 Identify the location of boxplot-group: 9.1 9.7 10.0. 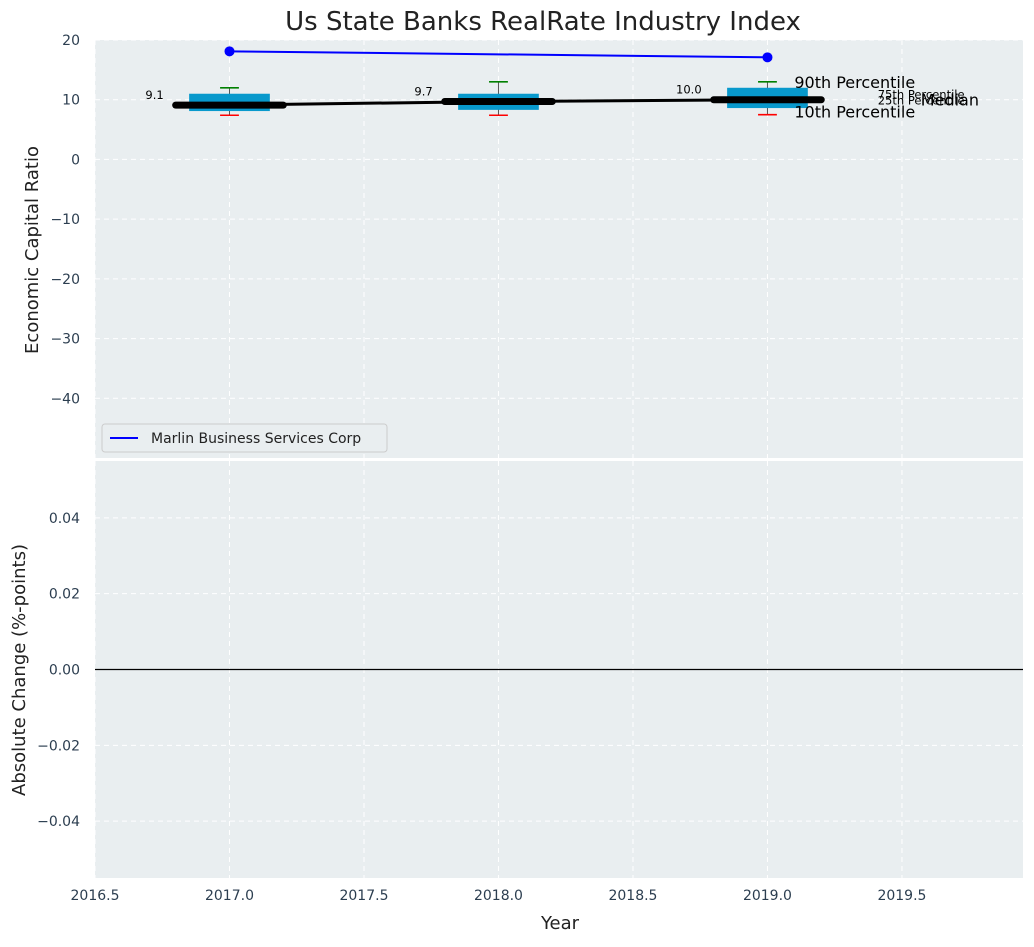
(485, 99).